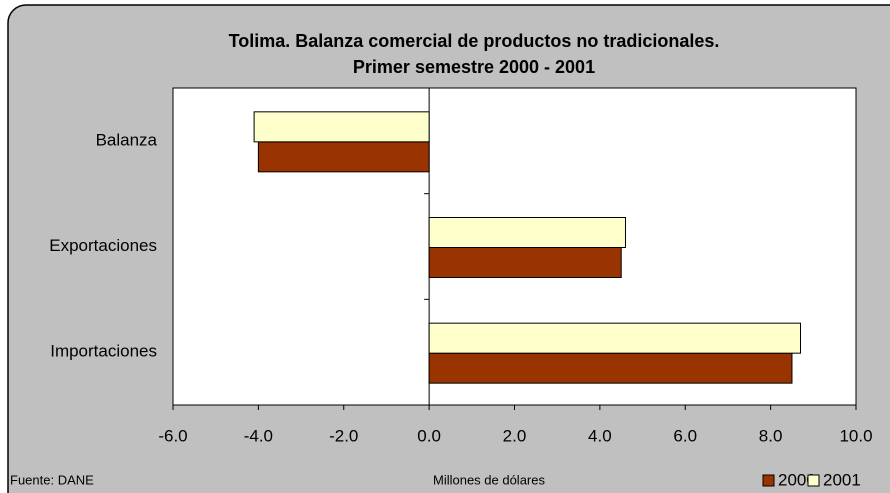  Describe the element at coordinates (103, 351) in the screenshot. I see `y-tick-label: Importaciones` at that location.